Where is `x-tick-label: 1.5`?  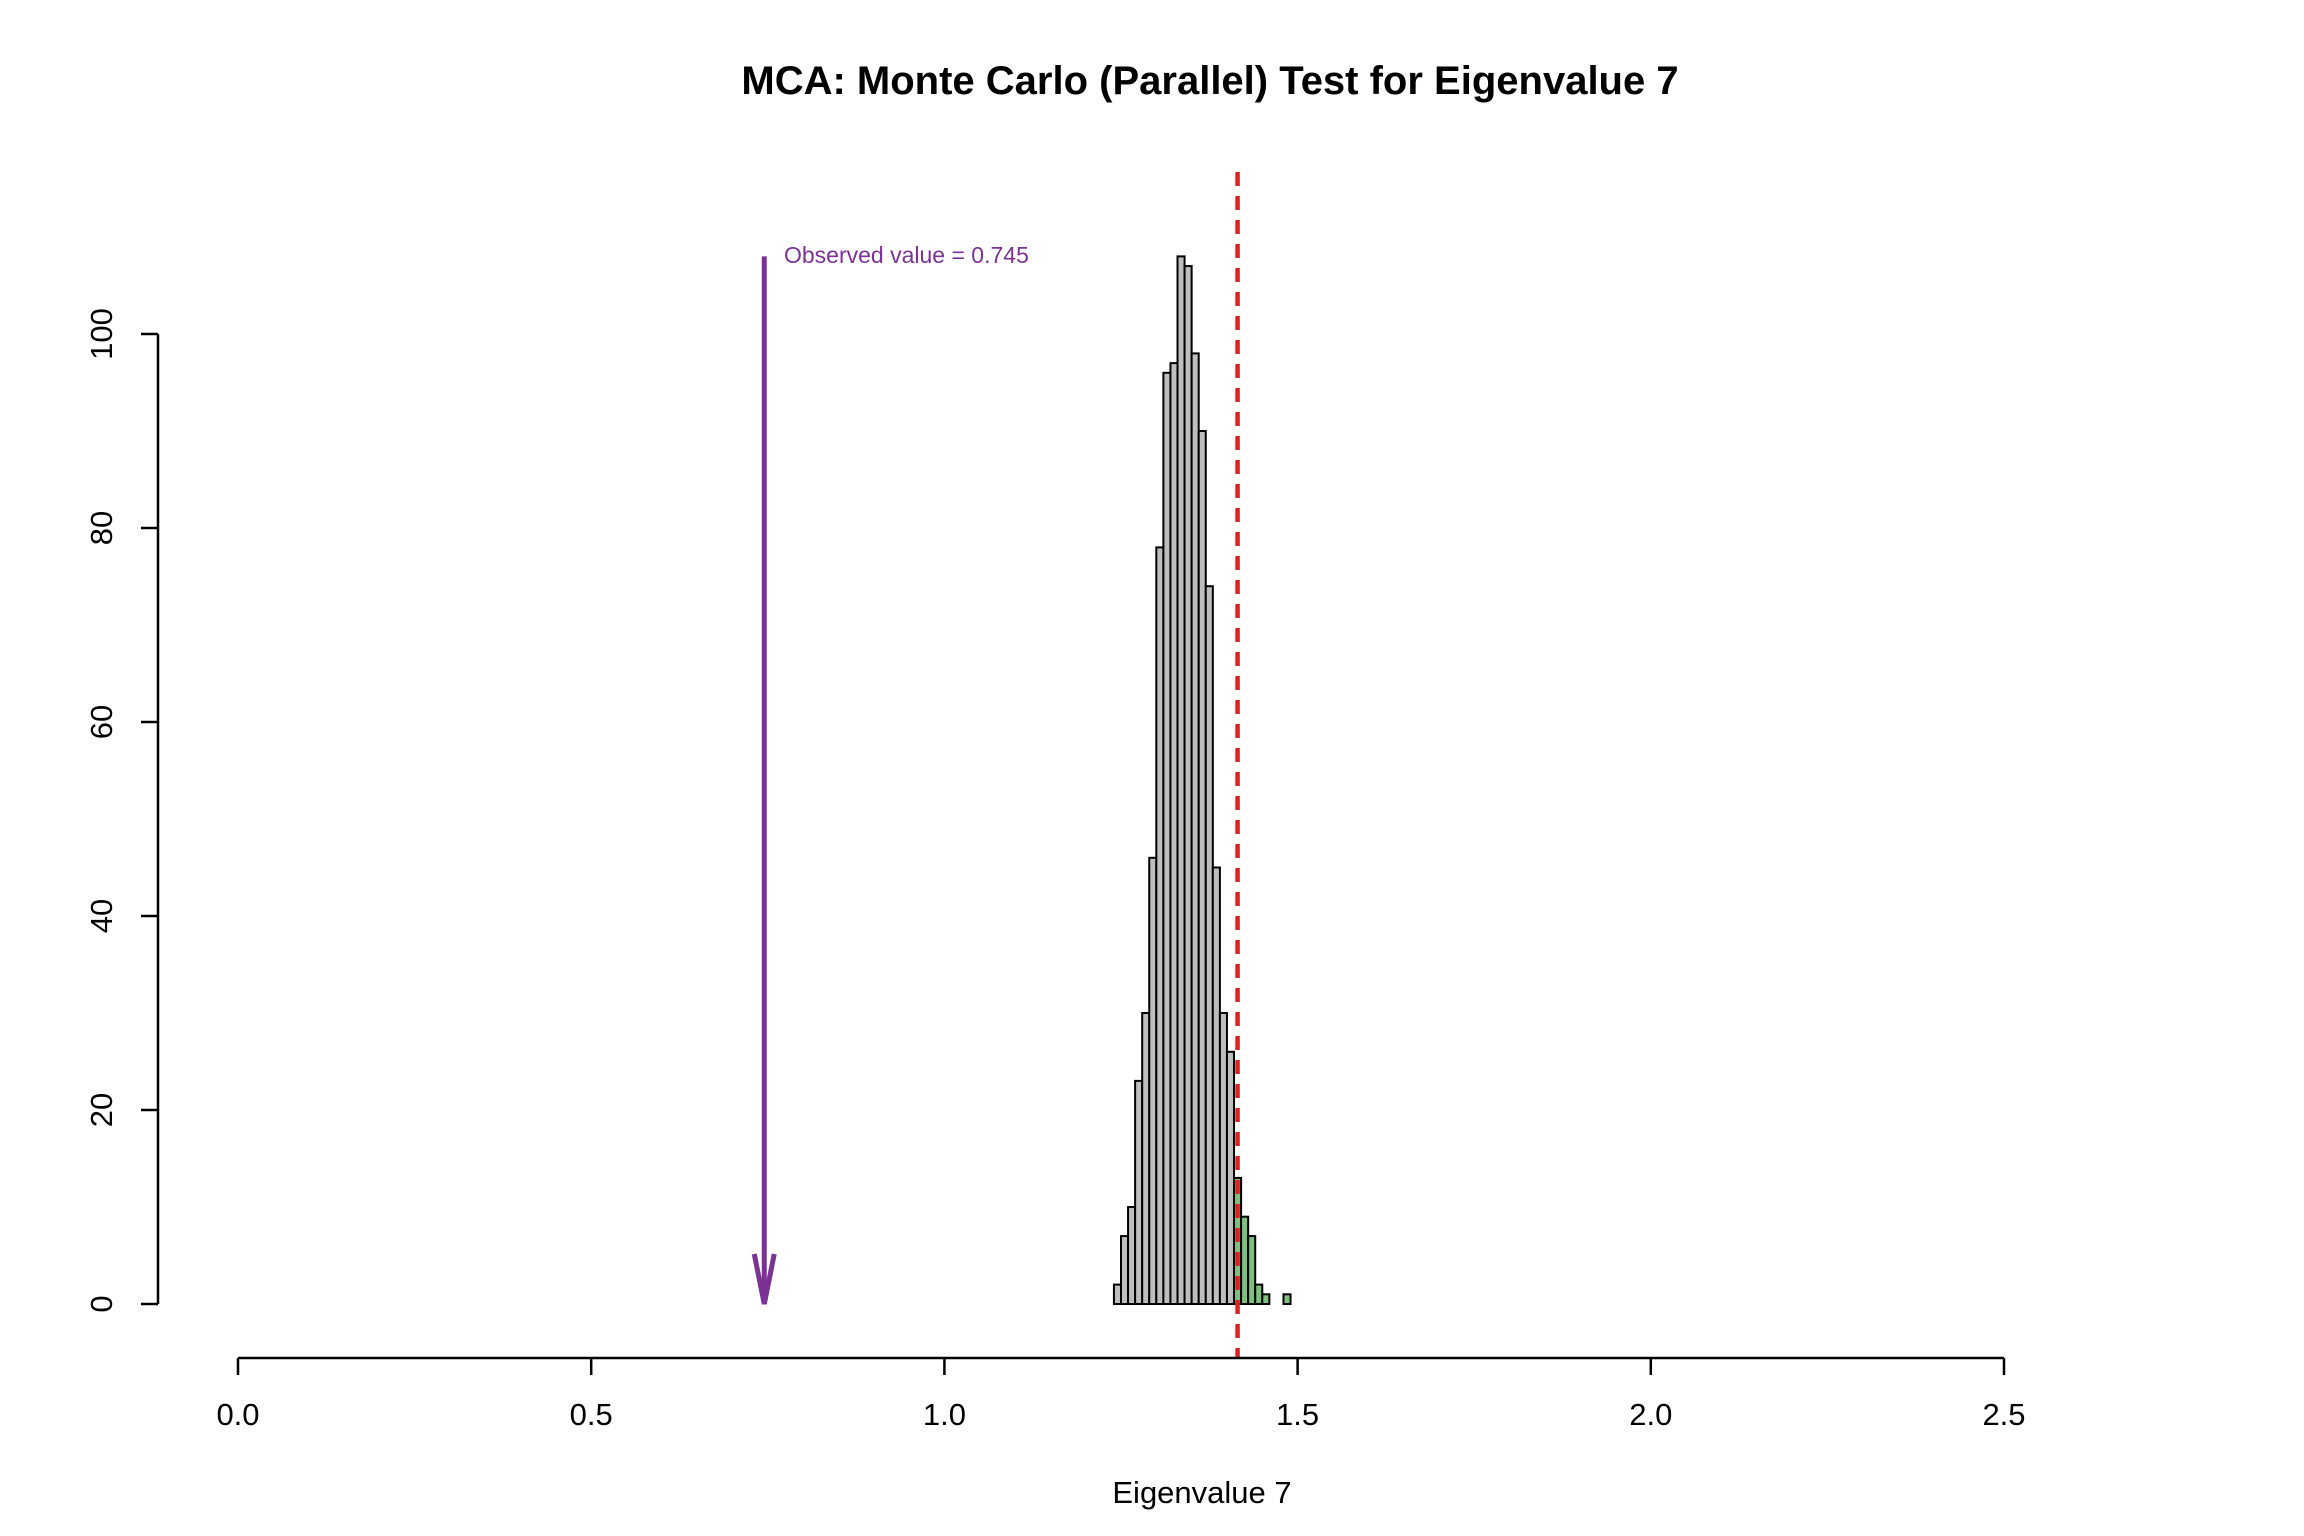
x-tick-label: 1.5 is located at coordinates (1297, 1414).